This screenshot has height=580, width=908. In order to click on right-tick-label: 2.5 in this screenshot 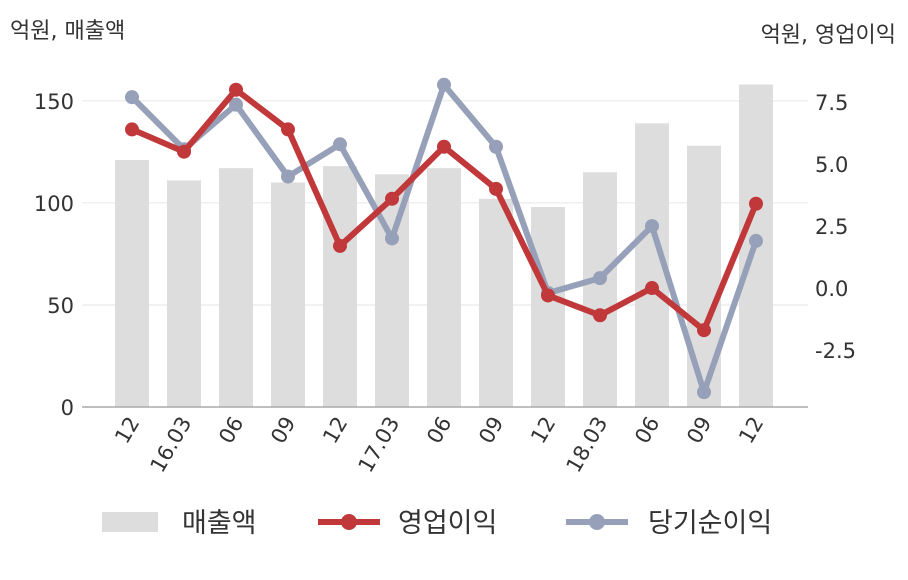, I will do `click(831, 227)`.